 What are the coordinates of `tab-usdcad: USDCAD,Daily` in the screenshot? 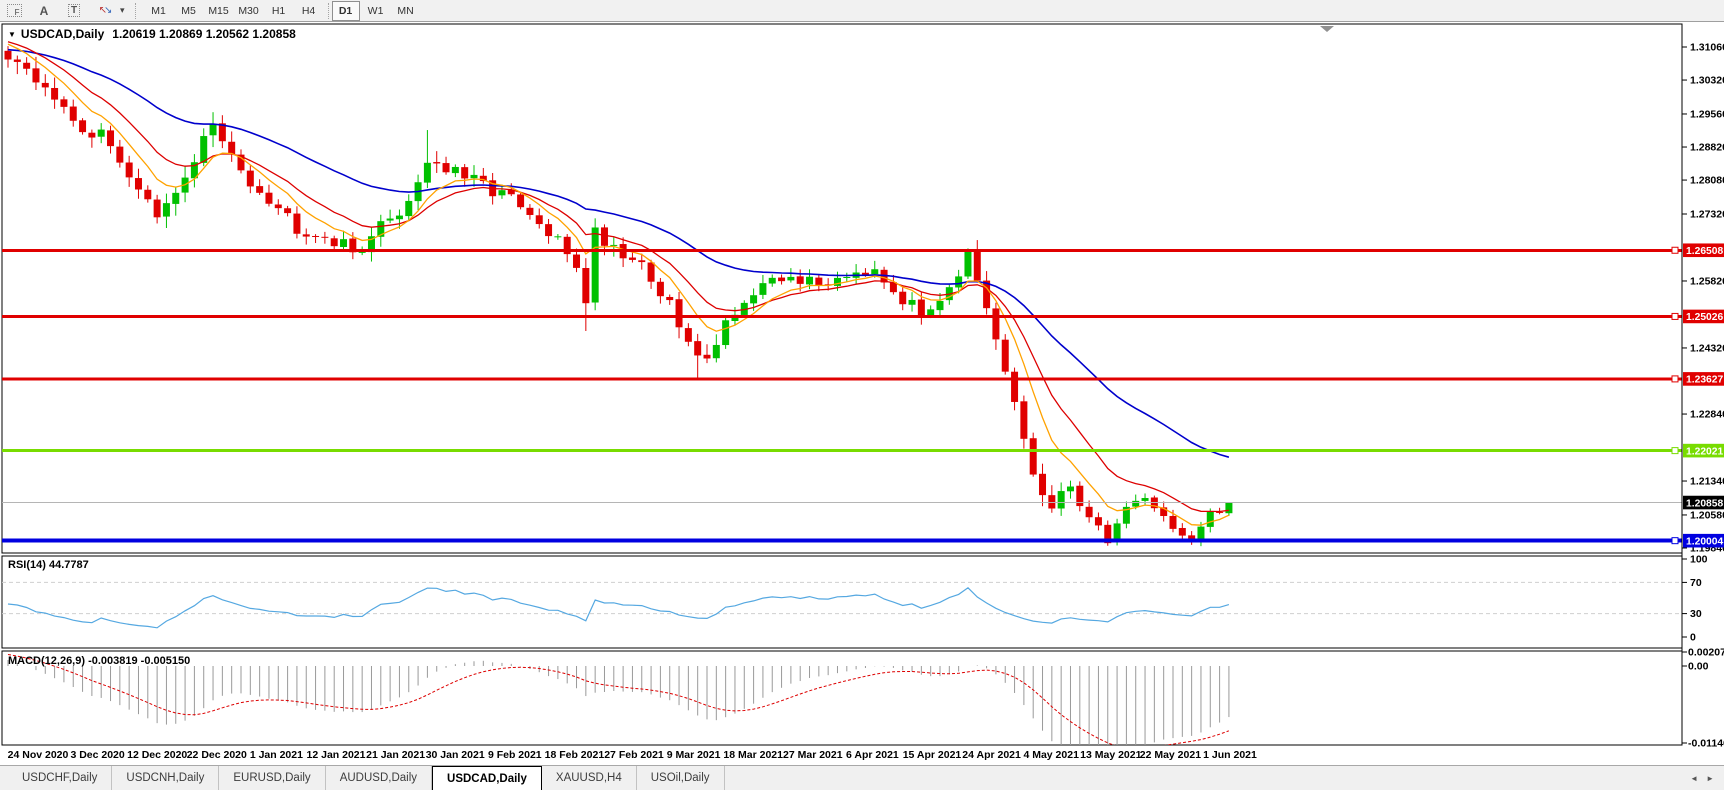 It's located at (487, 778).